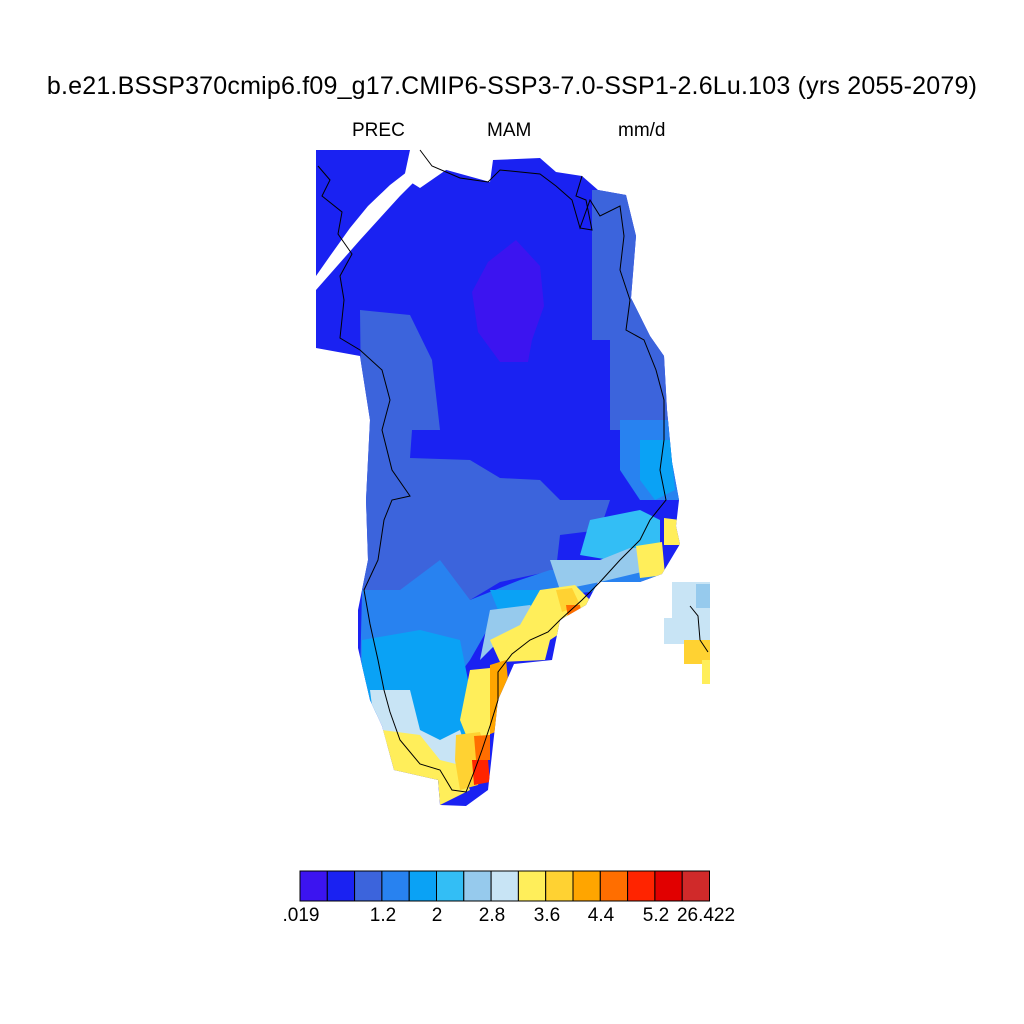 This screenshot has height=1024, width=1024. I want to click on colorbar-tick-label: 3.6, so click(547, 915).